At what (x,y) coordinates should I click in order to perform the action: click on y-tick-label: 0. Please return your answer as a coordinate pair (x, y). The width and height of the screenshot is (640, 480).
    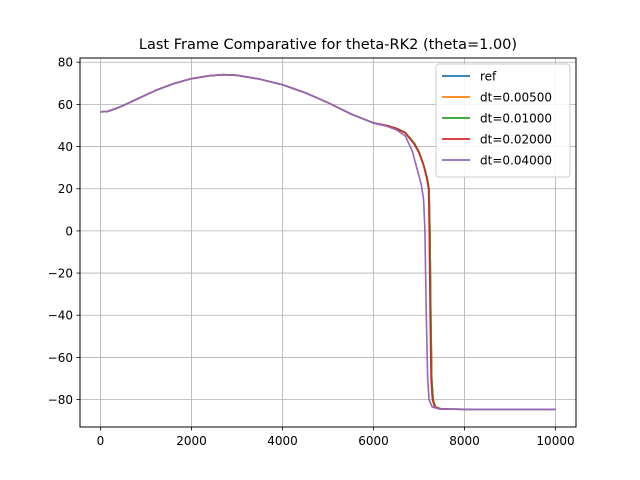
    Looking at the image, I should click on (69, 231).